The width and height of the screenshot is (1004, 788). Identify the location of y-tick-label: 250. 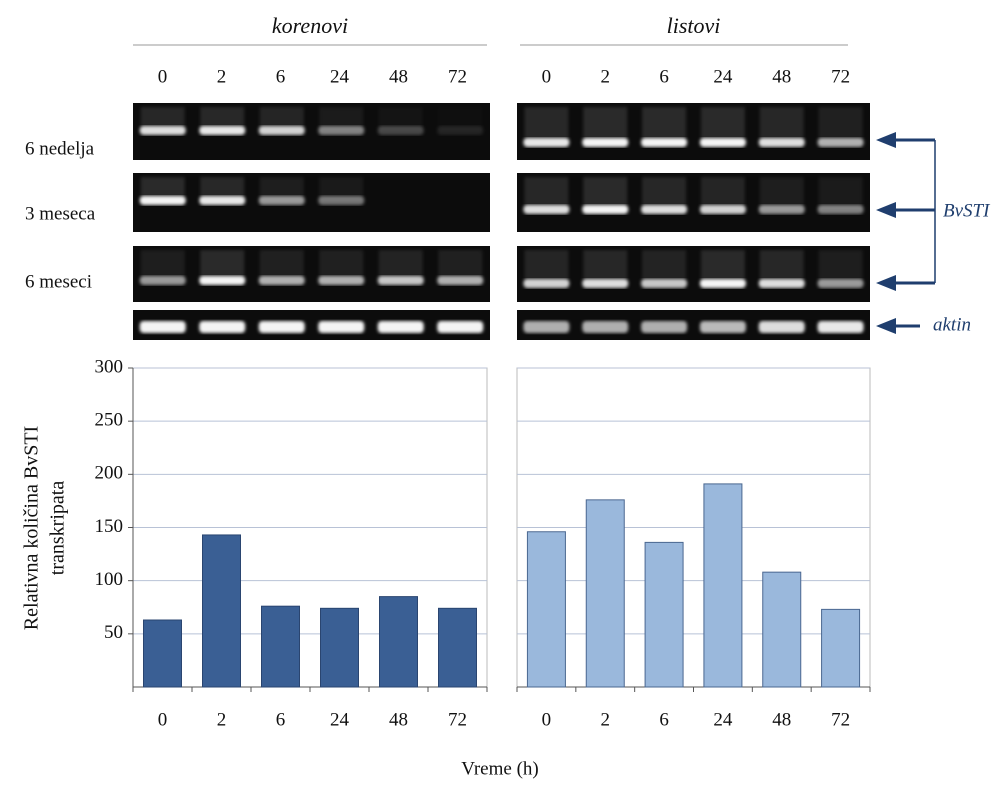
(109, 420).